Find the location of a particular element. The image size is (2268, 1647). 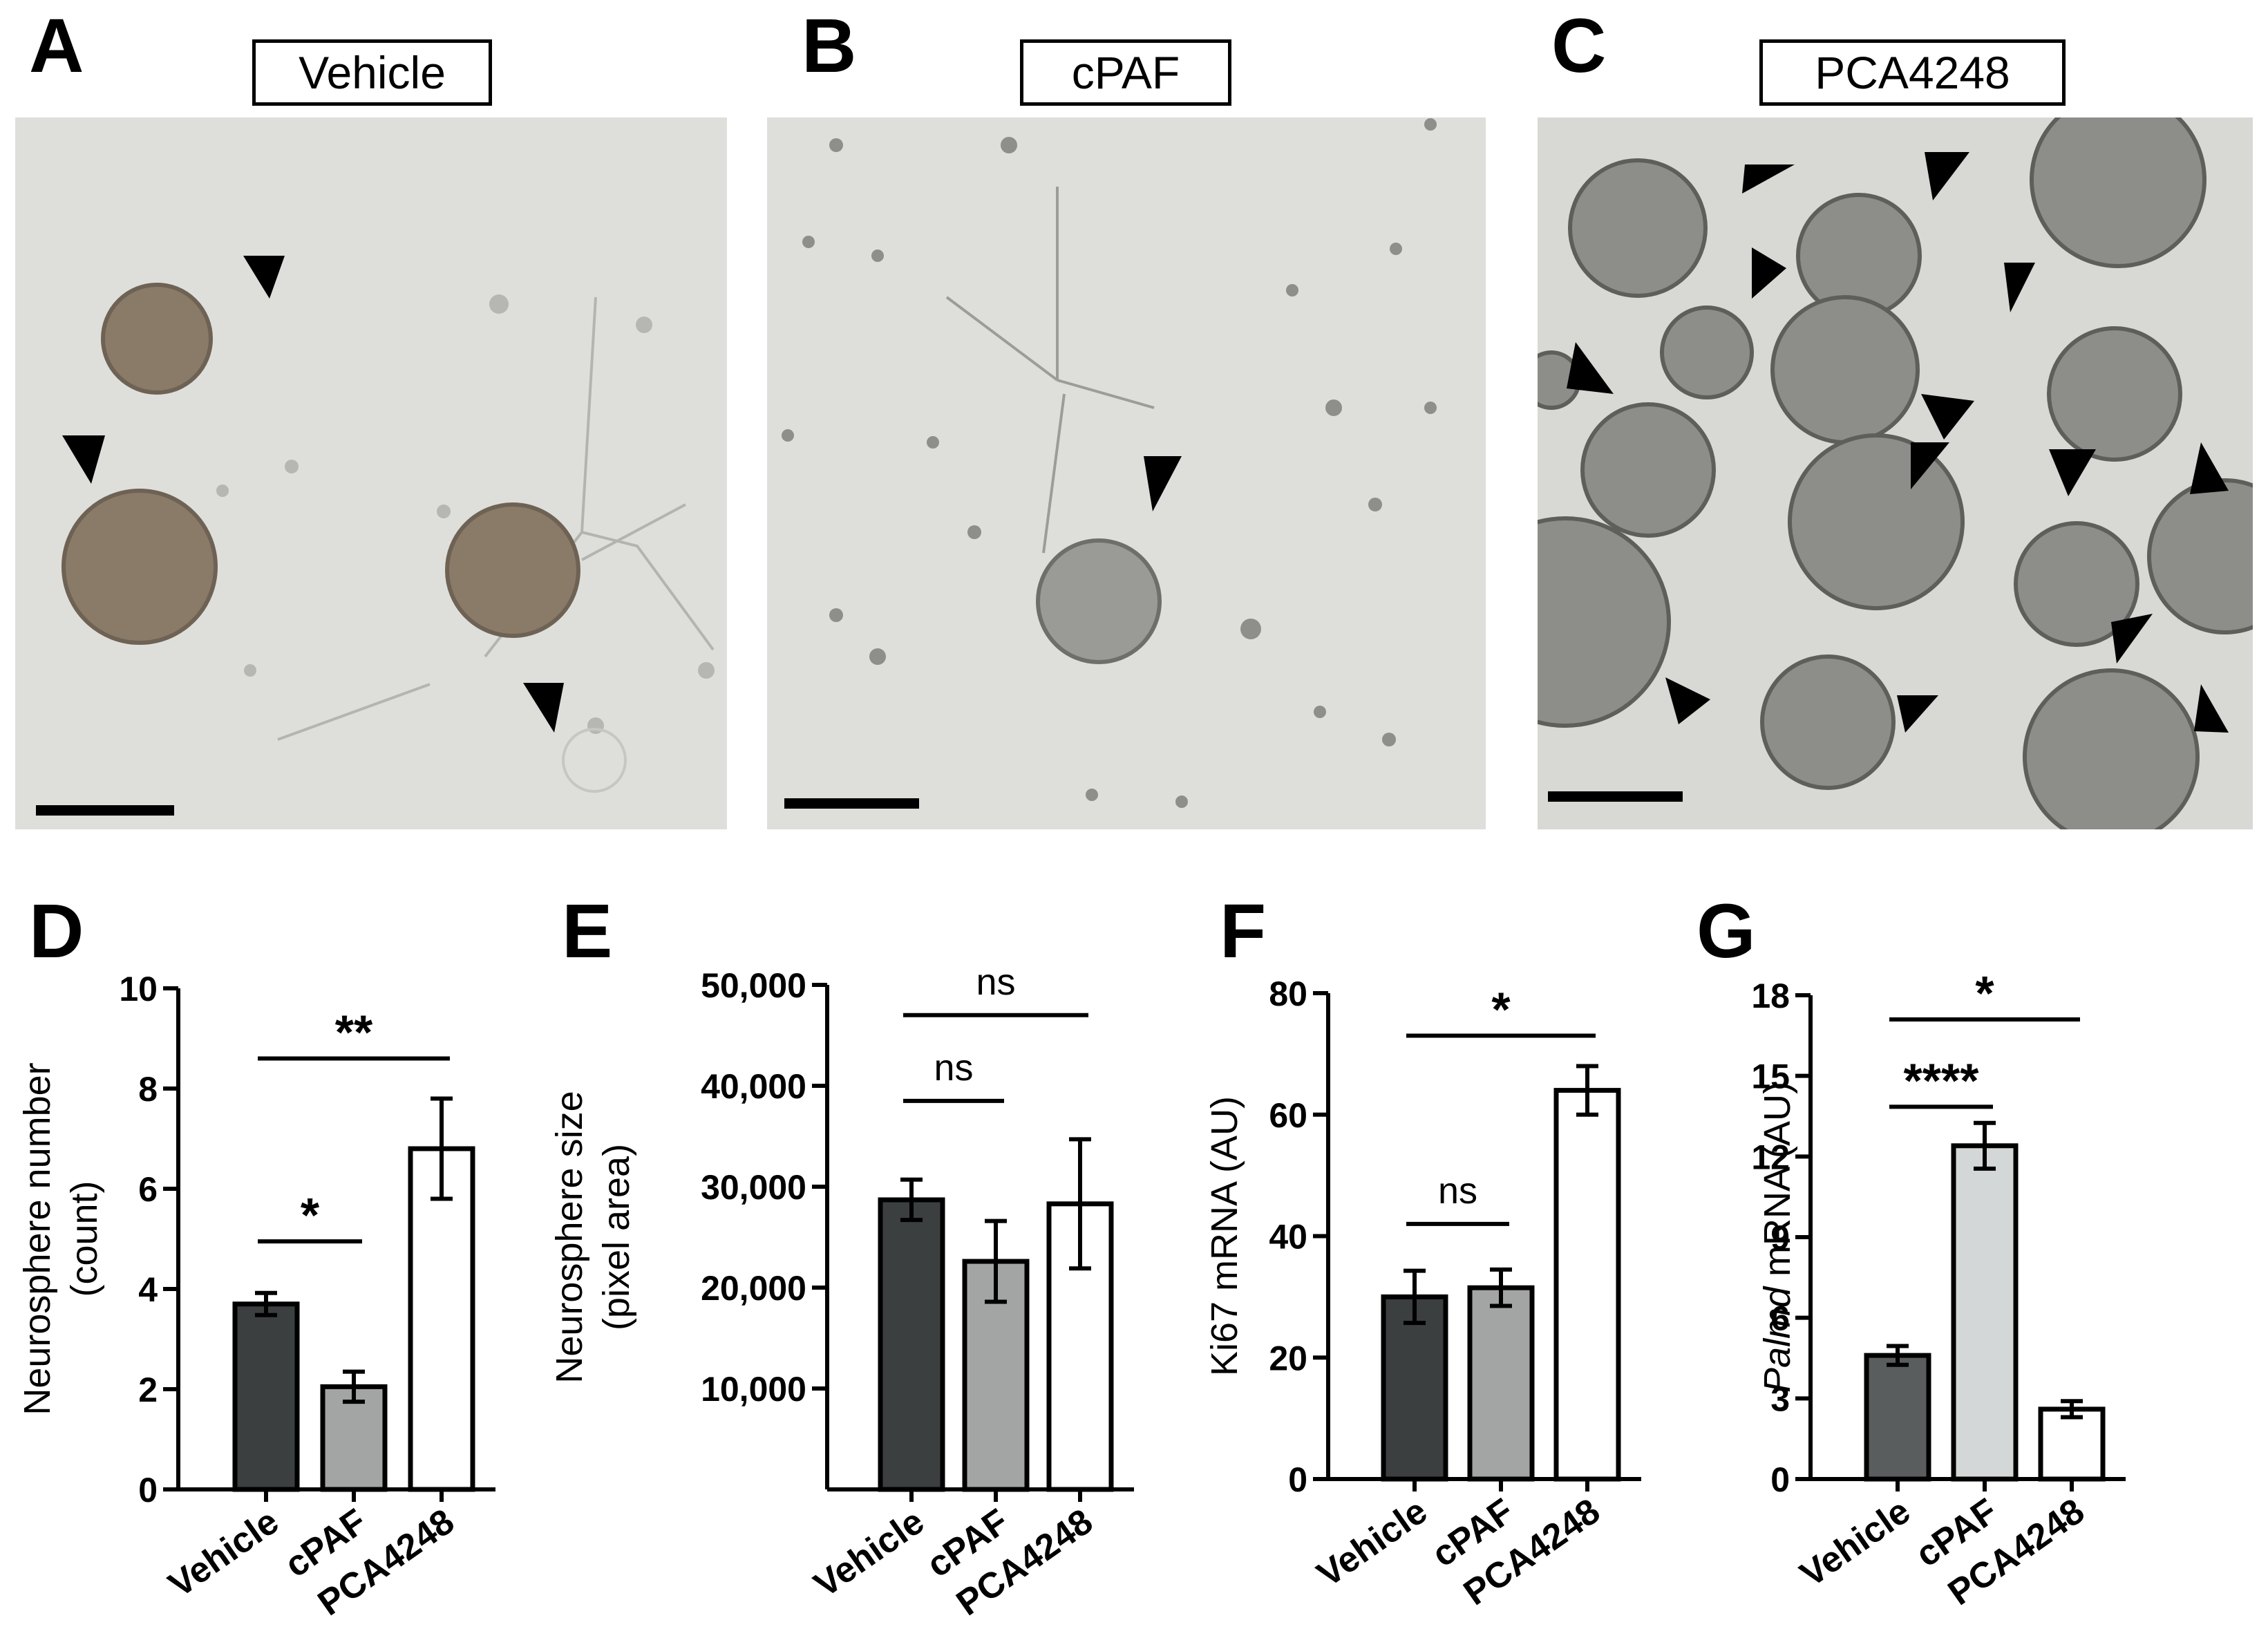

arrowhead-a1 is located at coordinates (264, 277).